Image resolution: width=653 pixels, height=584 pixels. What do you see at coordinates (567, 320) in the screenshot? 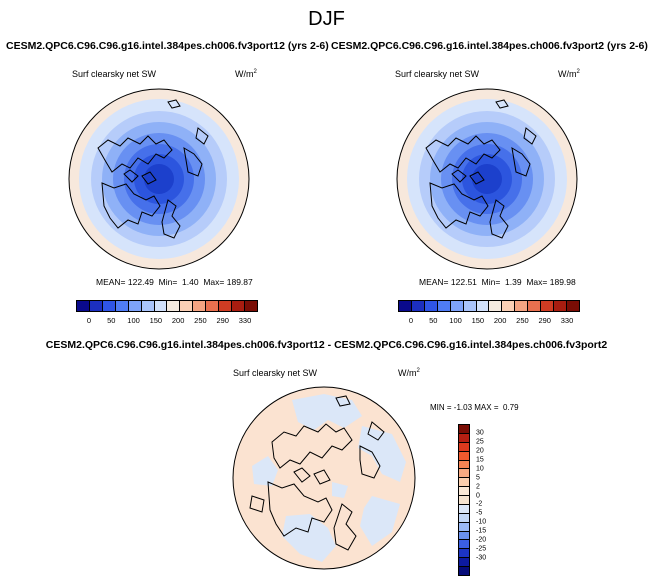
I see `colorbar-tick-label: 330` at bounding box center [567, 320].